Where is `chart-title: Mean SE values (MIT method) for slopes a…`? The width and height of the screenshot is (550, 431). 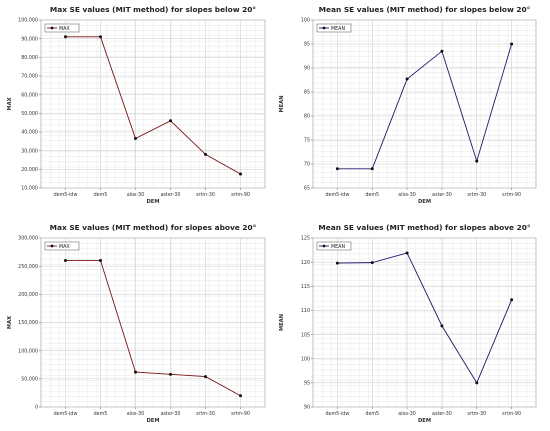 chart-title: Mean SE values (MIT method) for slopes a… is located at coordinates (424, 227).